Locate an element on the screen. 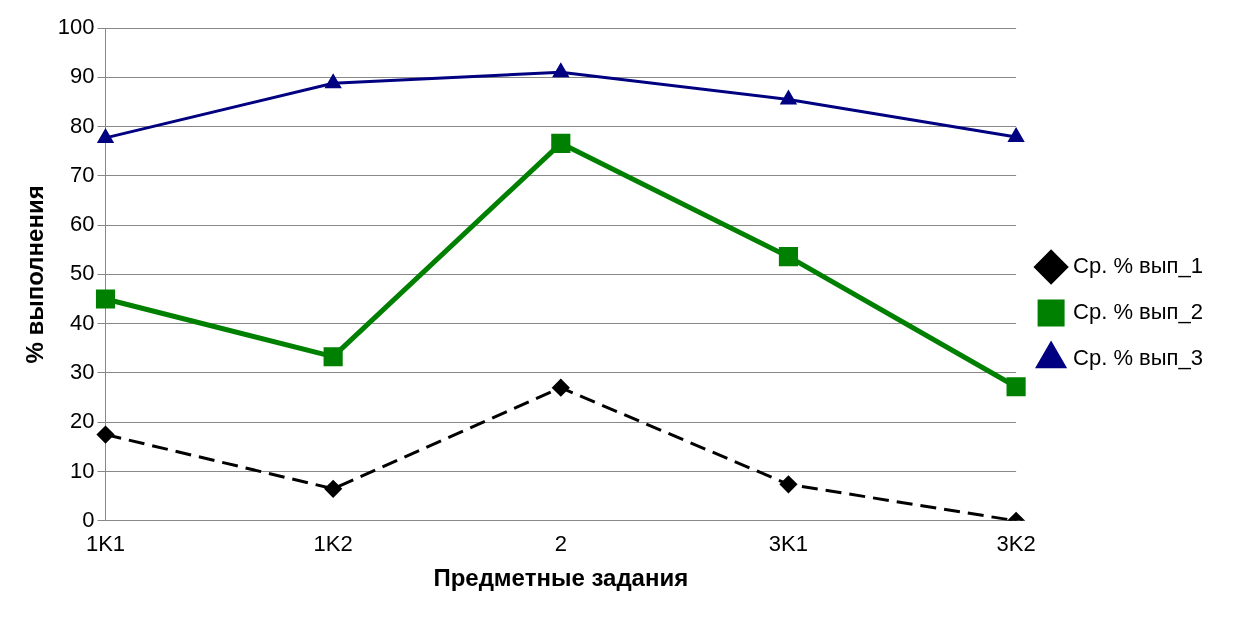  x-axis-title: Предметные задания is located at coordinates (561, 578).